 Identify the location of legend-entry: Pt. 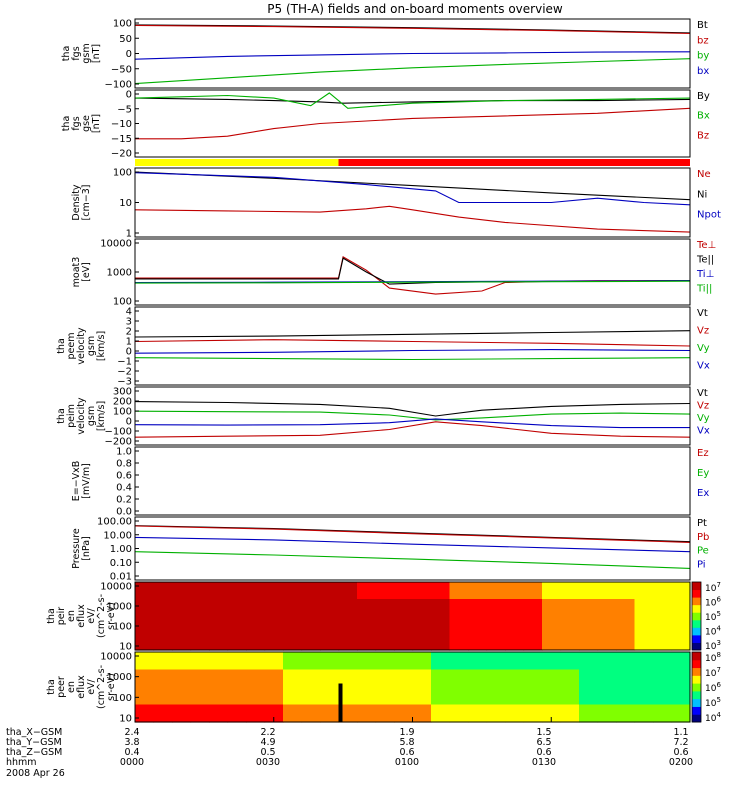
(702, 523).